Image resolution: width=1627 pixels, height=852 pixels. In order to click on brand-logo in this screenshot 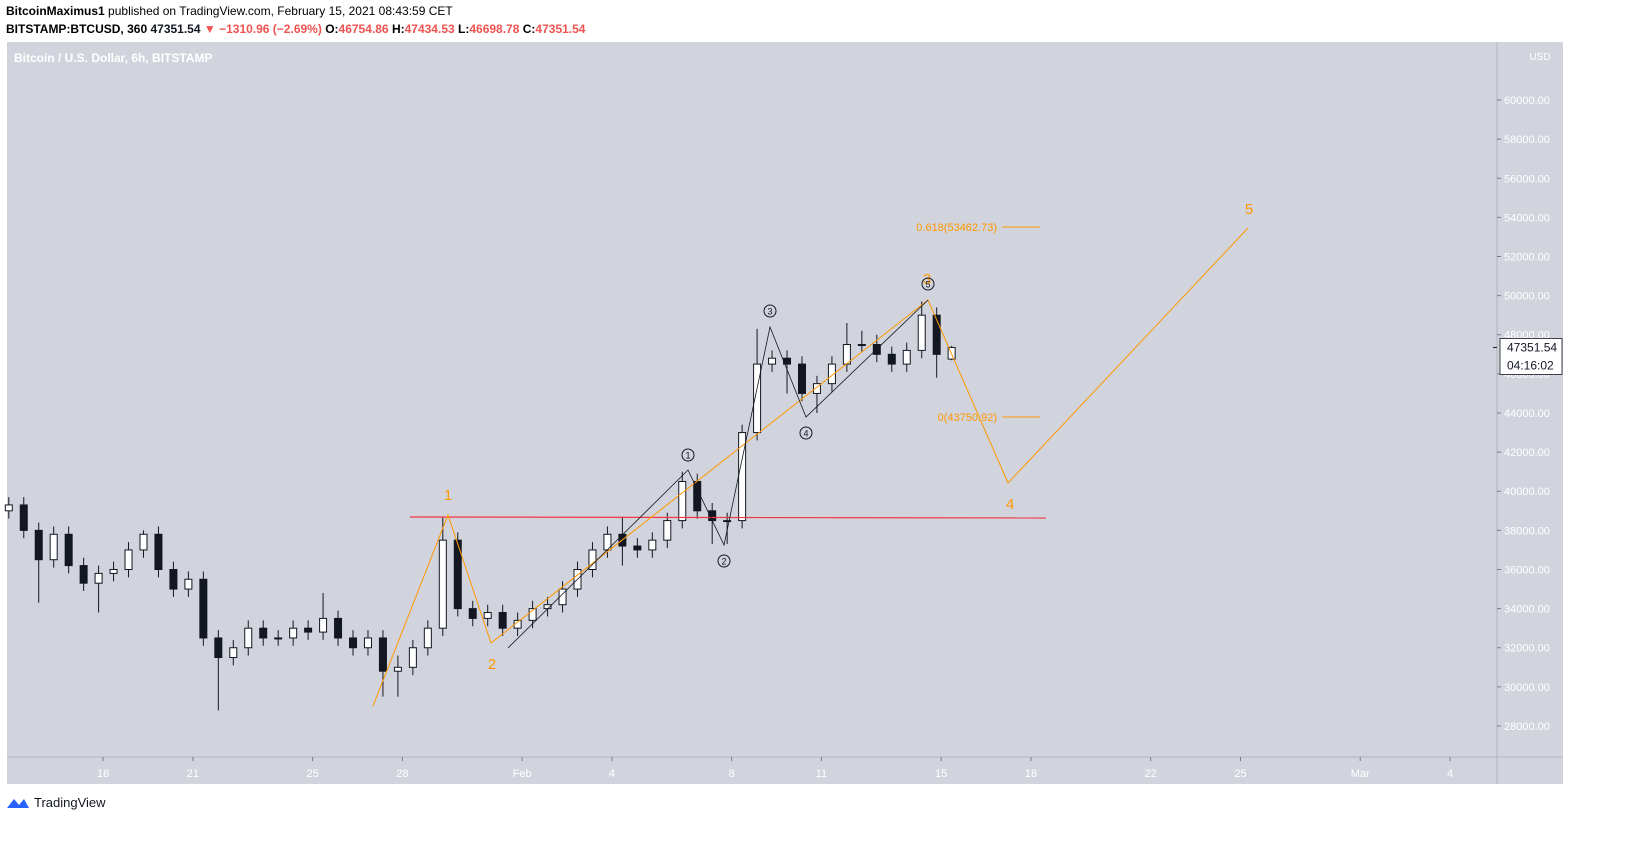, I will do `click(18, 803)`.